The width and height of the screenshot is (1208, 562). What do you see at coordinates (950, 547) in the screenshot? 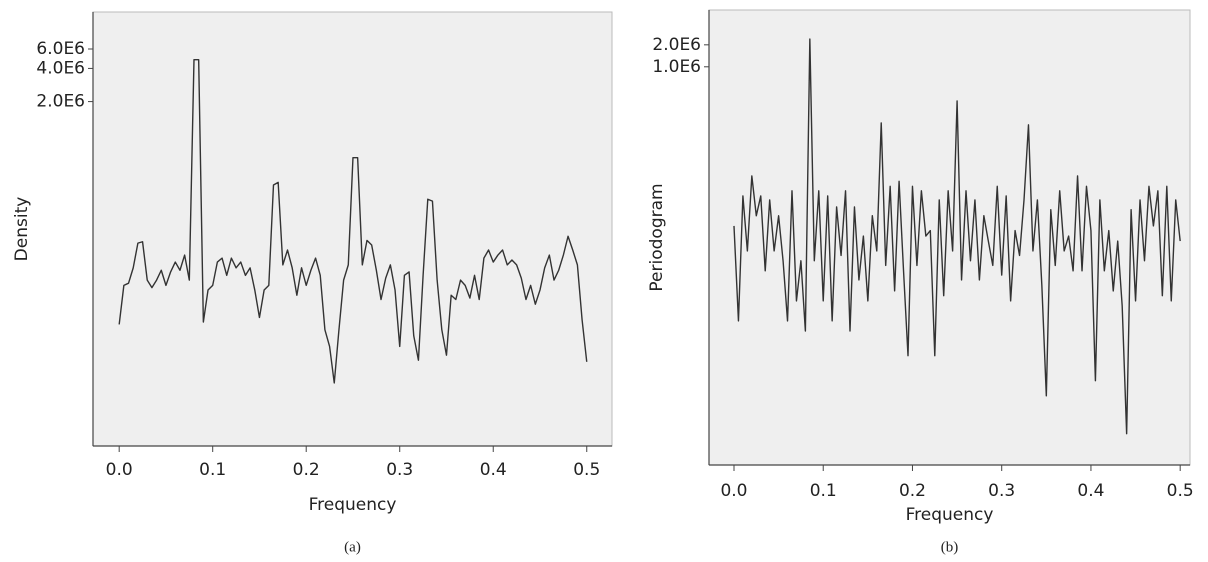
I see `caption: (b)` at bounding box center [950, 547].